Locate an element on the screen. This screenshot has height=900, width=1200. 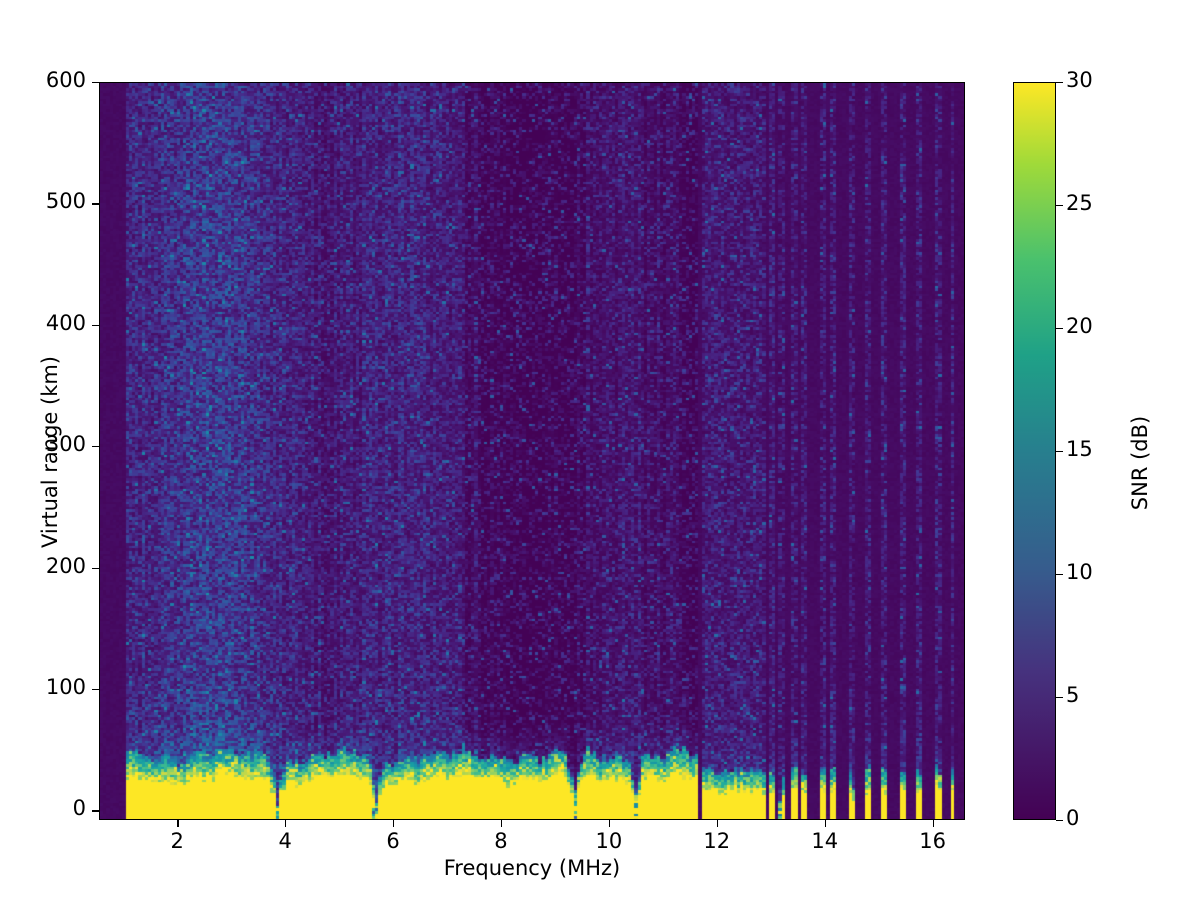
colorbar-tick-label: 5 is located at coordinates (1073, 695).